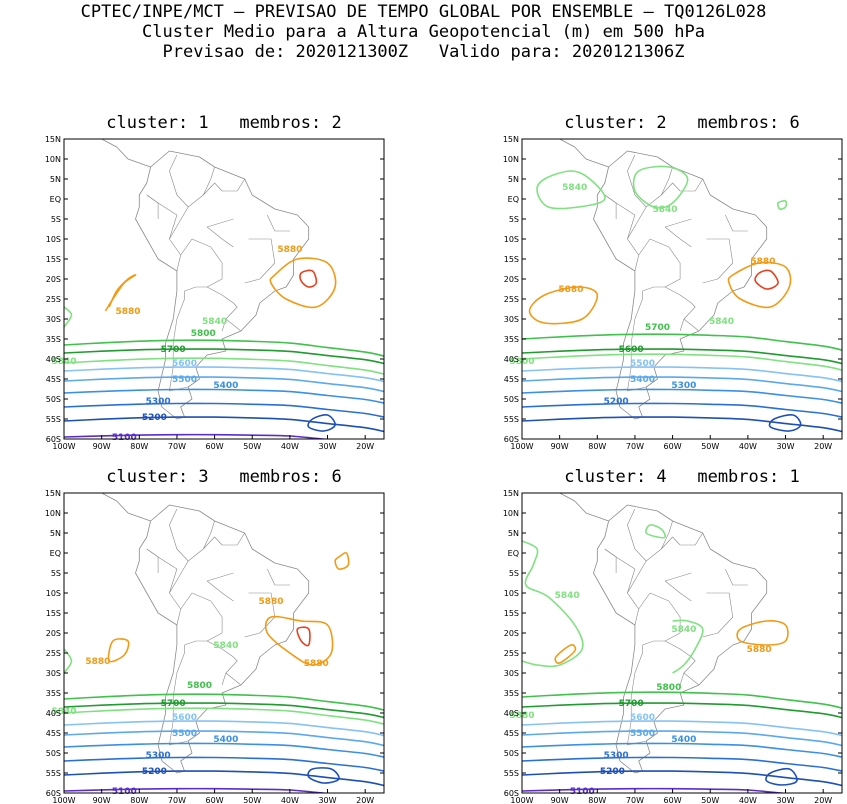 This screenshot has height=804, width=847. Describe the element at coordinates (513, 179) in the screenshot. I see `lat-tick-label: 5N` at that location.